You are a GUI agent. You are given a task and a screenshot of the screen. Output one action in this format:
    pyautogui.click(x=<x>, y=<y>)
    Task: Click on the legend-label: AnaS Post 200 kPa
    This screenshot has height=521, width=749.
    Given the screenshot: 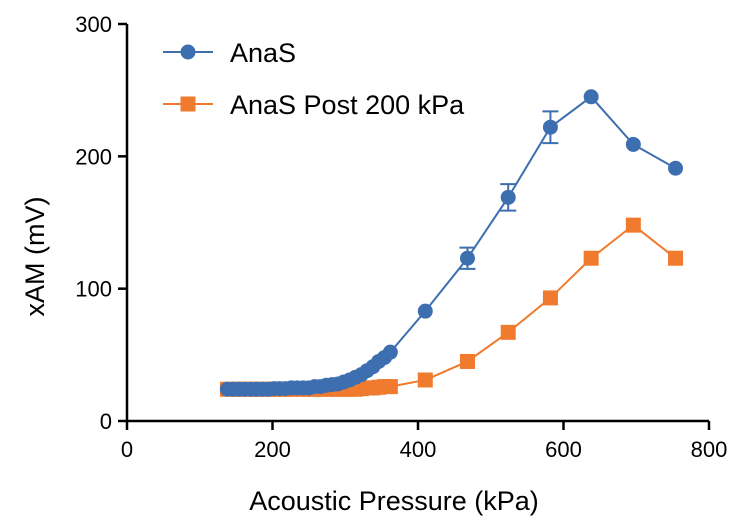 What is the action you would take?
    pyautogui.click(x=347, y=105)
    